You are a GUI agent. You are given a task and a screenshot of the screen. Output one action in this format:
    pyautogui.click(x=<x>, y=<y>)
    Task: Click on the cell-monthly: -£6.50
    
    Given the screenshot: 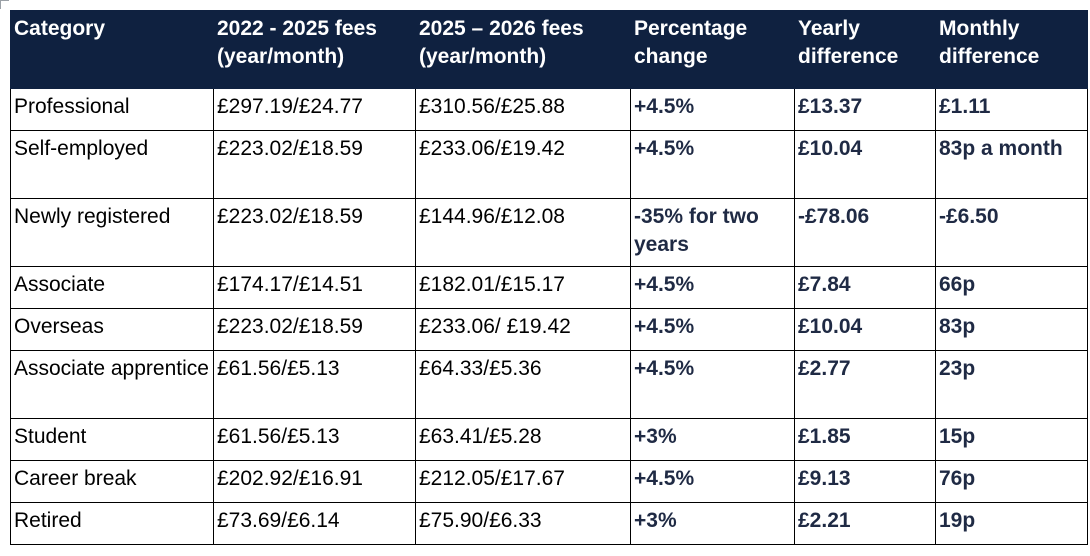 What is the action you would take?
    pyautogui.click(x=1011, y=232)
    